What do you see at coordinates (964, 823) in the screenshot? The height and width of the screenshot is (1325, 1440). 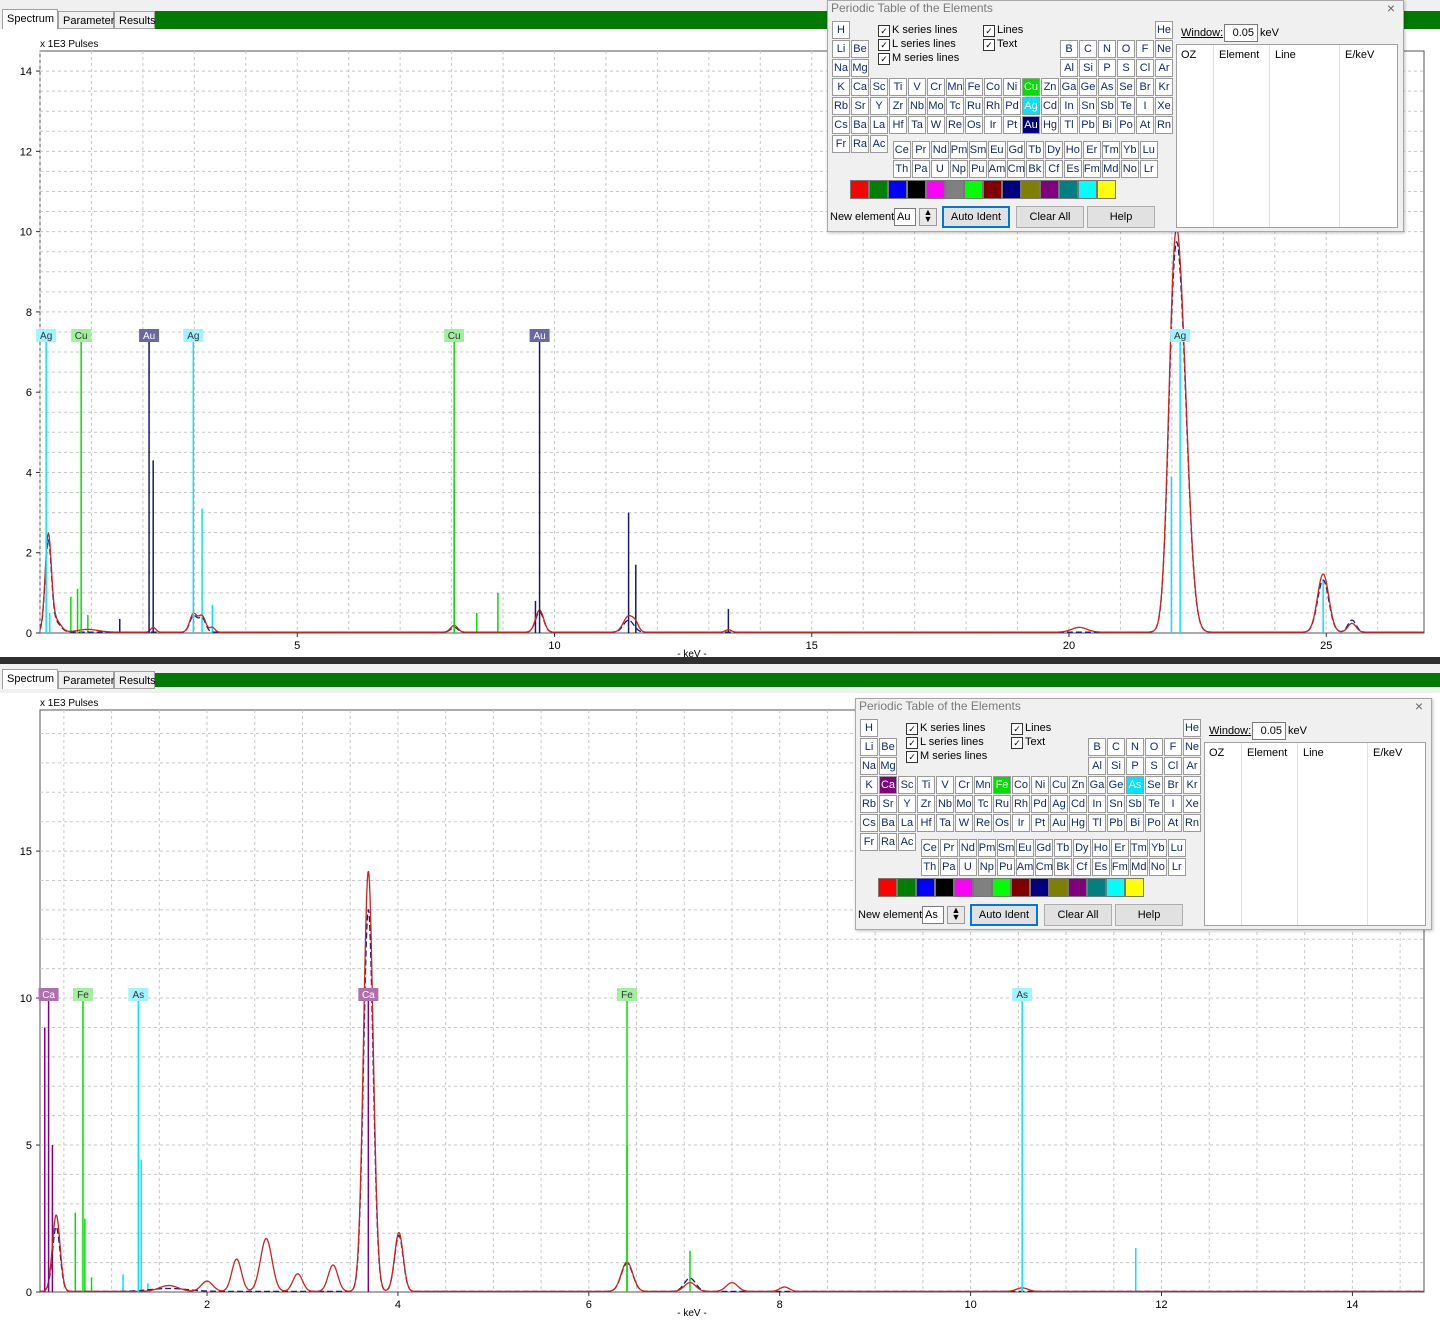 I see `element-w: W` at bounding box center [964, 823].